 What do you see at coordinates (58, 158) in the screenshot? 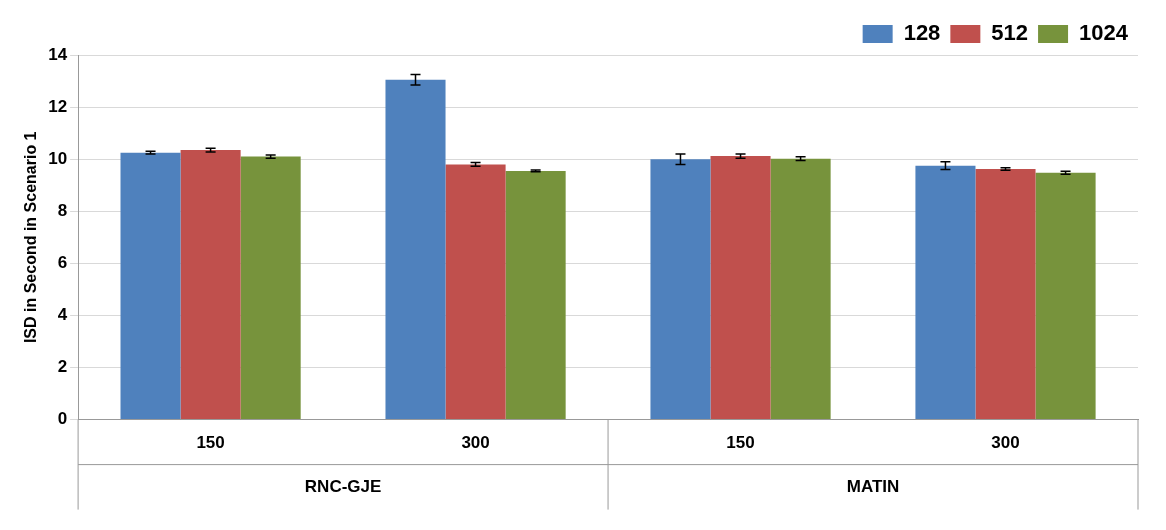
I see `y-tick-label: 10` at bounding box center [58, 158].